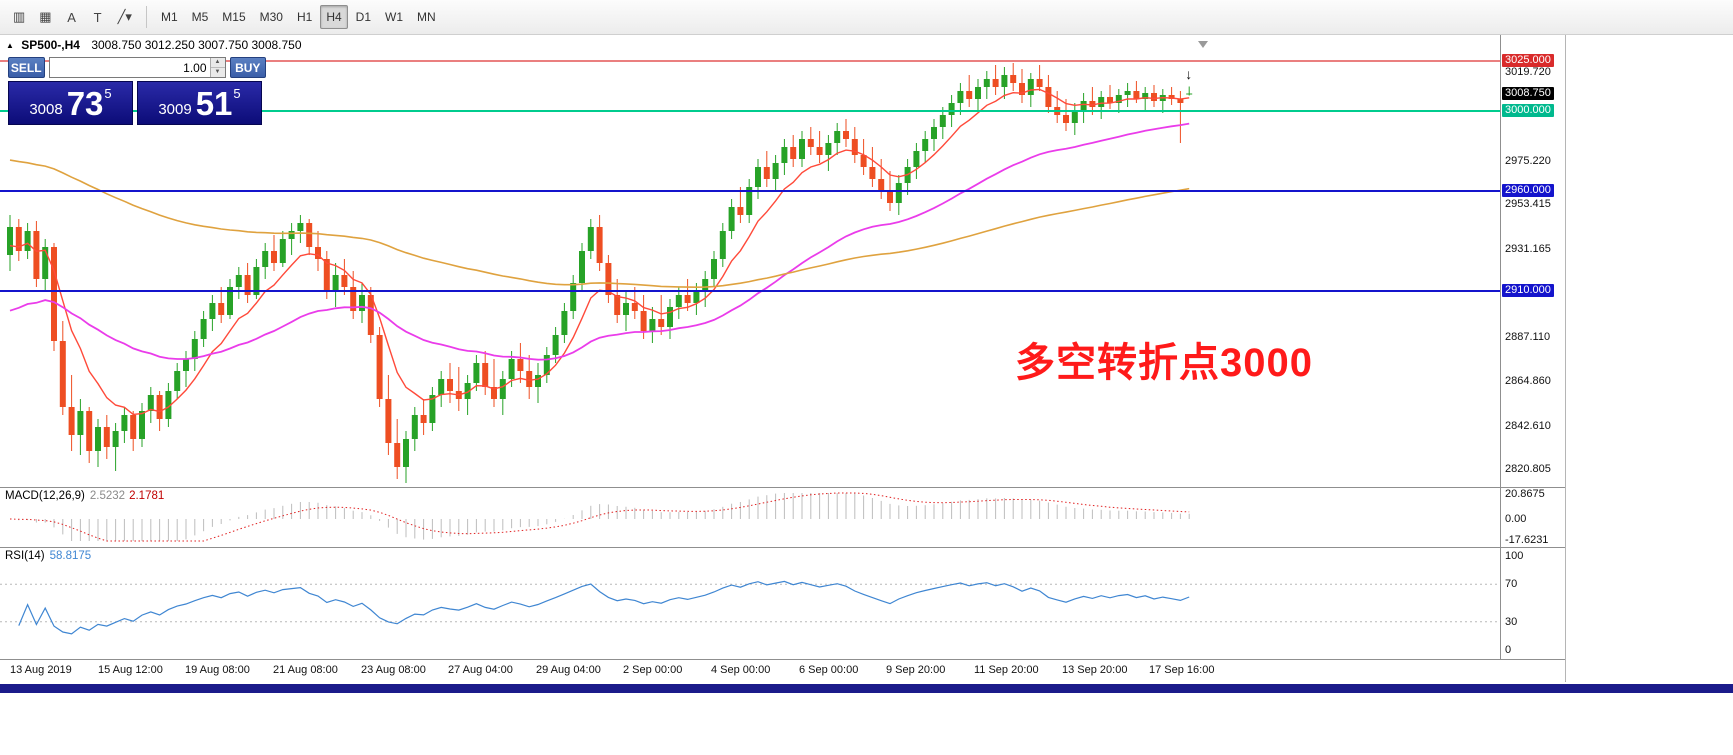  Describe the element at coordinates (1532, 517) in the screenshot. I see `macd-axis: 20.8675 0.00 -17.6231` at that location.